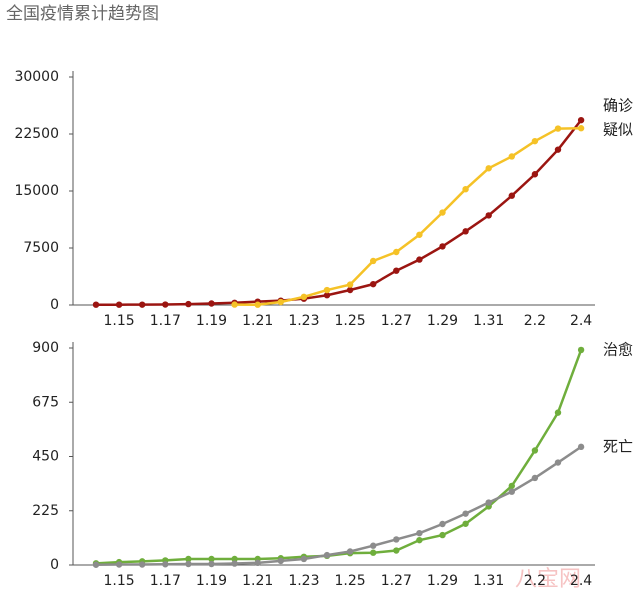 Image resolution: width=643 pixels, height=605 pixels. Describe the element at coordinates (548, 579) in the screenshot. I see `watermark: 八宝网` at that location.